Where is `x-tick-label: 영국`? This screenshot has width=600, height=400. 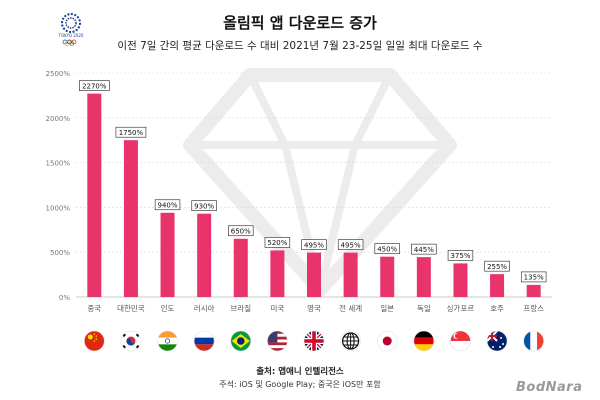 x-tick-label: 영국 is located at coordinates (314, 308).